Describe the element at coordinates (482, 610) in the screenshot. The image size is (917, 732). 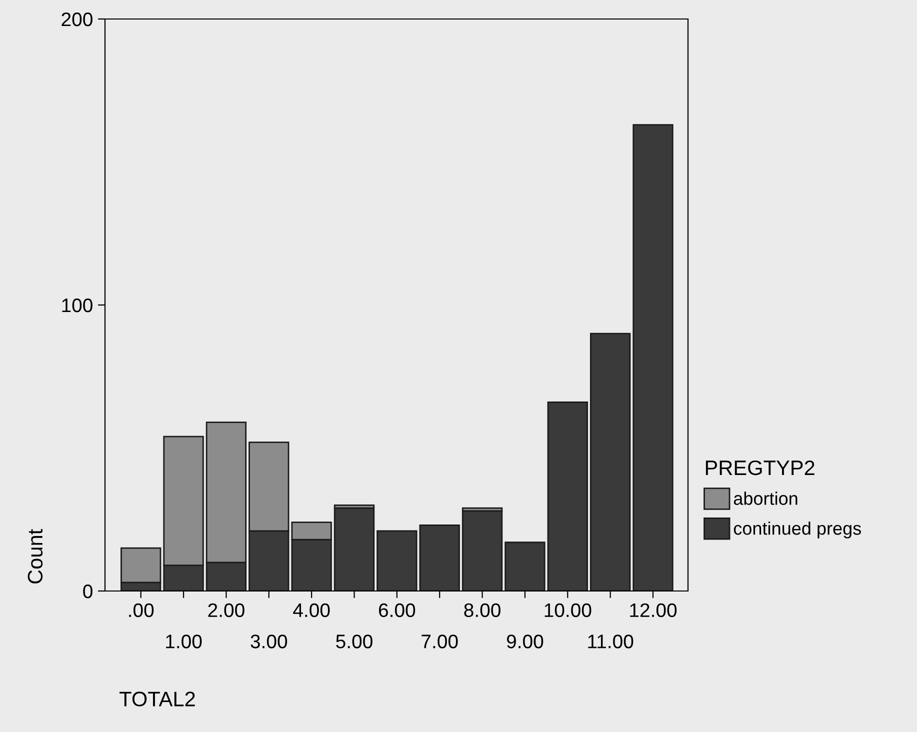
I see `x-tick-label: 8.00` at that location.